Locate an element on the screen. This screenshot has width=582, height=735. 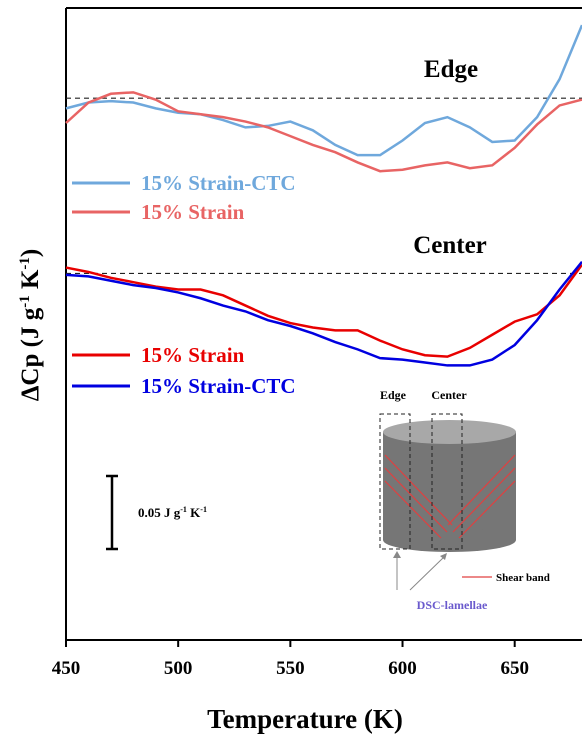
x-axis-title: Temperature (K) is located at coordinates (305, 719).